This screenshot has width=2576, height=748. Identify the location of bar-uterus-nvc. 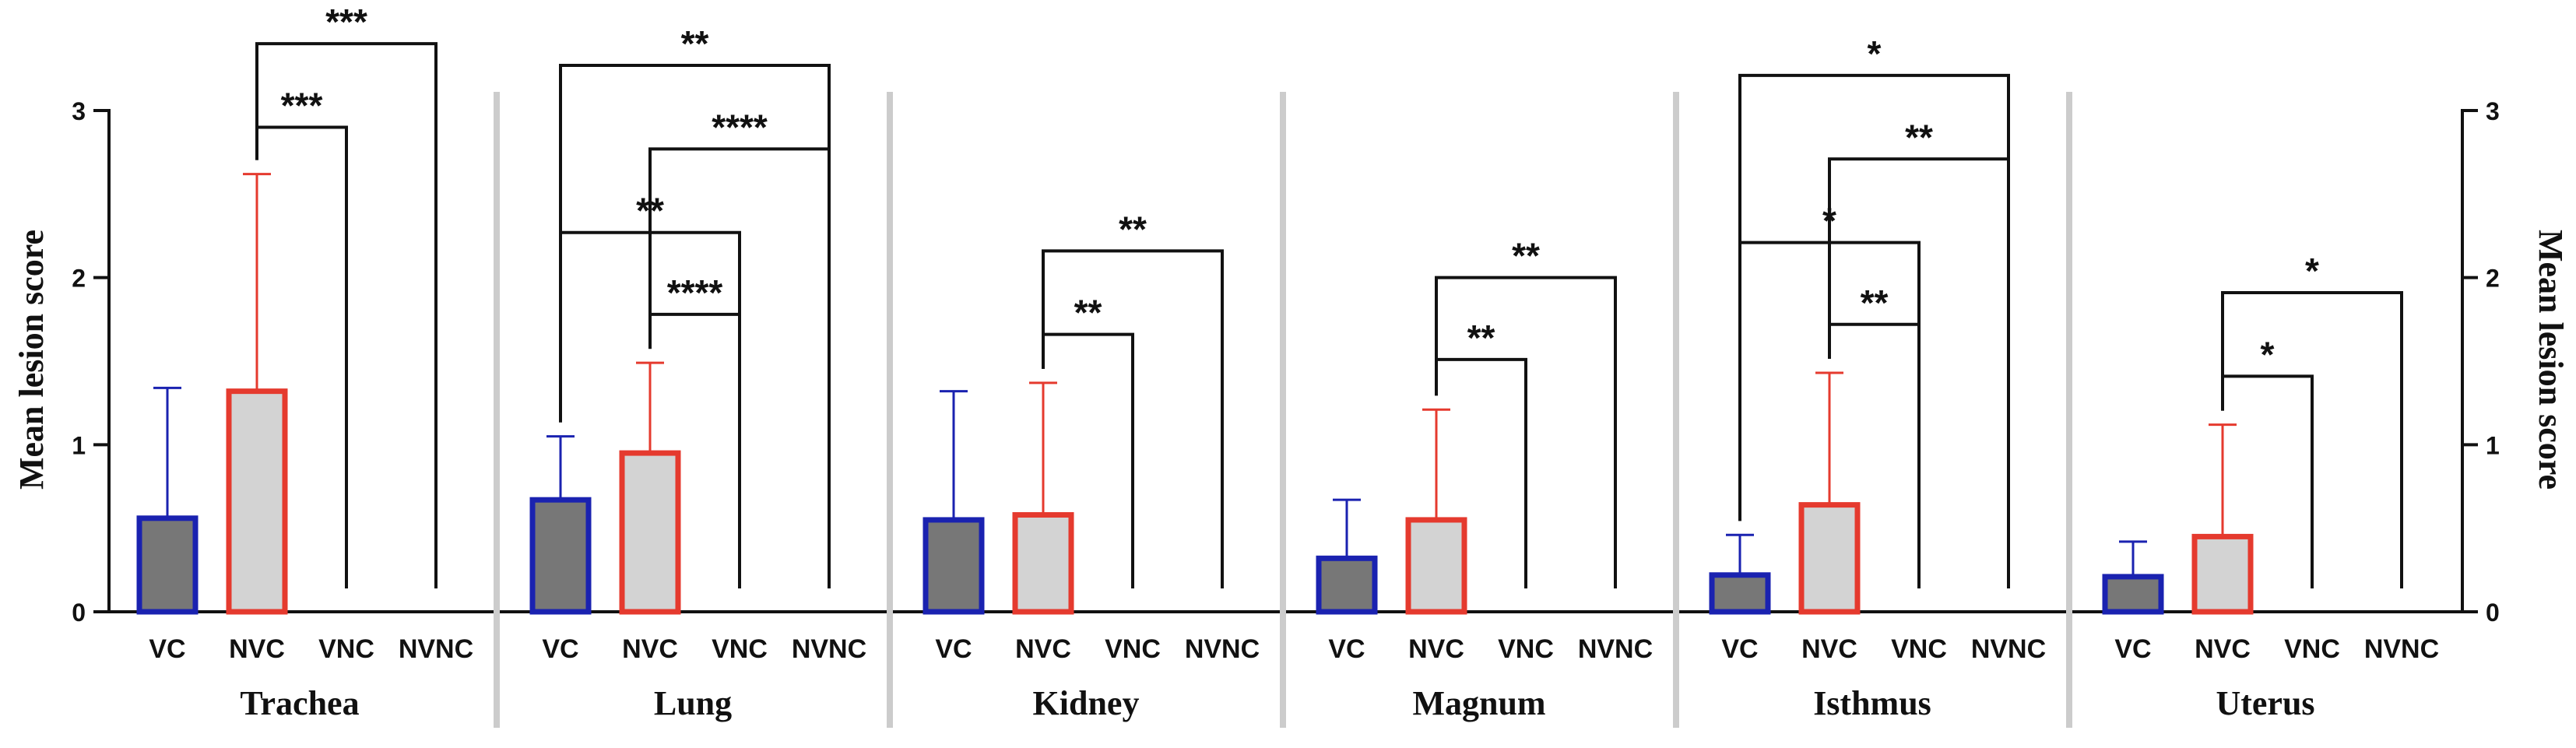
(2222, 574).